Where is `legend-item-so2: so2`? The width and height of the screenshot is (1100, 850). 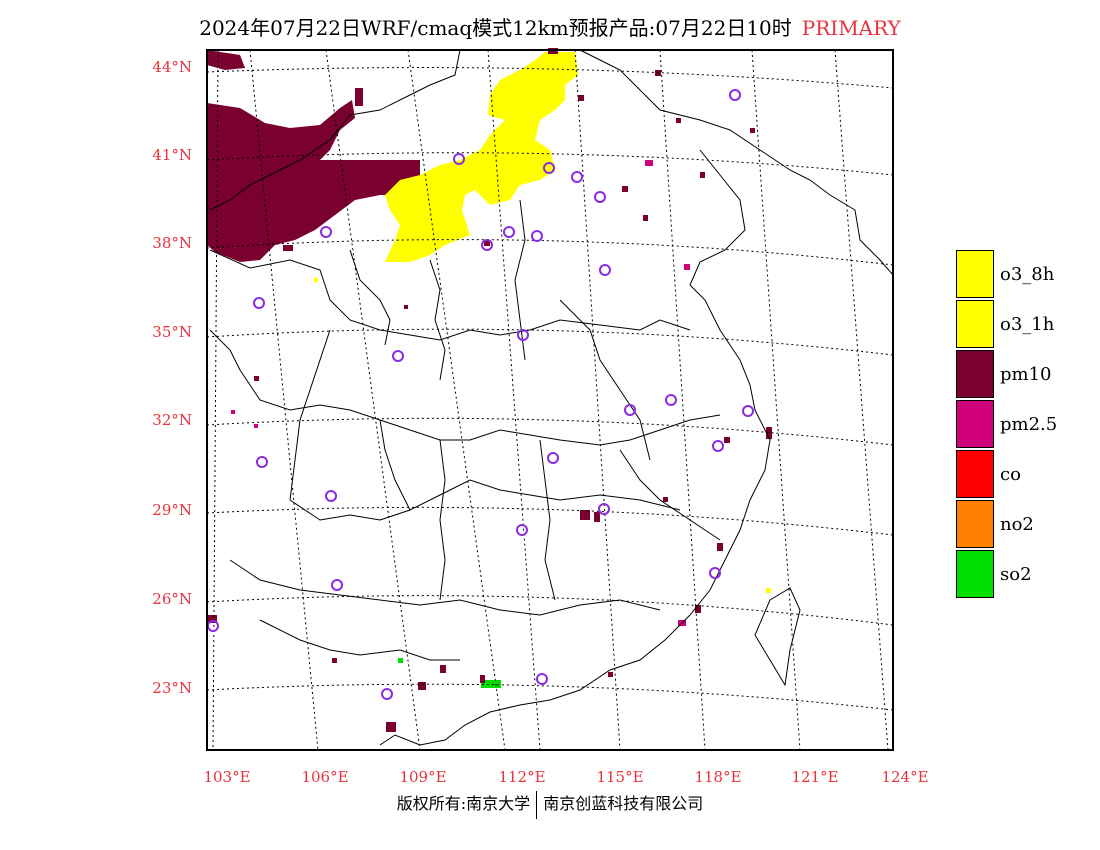 legend-item-so2: so2 is located at coordinates (1016, 574).